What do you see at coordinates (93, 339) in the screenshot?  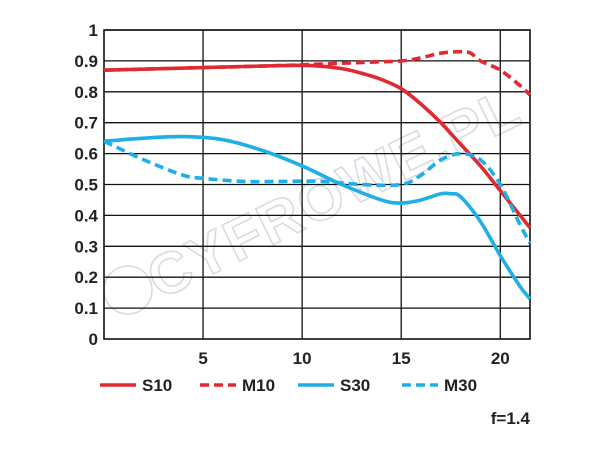 I see `y-tick-label: 0` at bounding box center [93, 339].